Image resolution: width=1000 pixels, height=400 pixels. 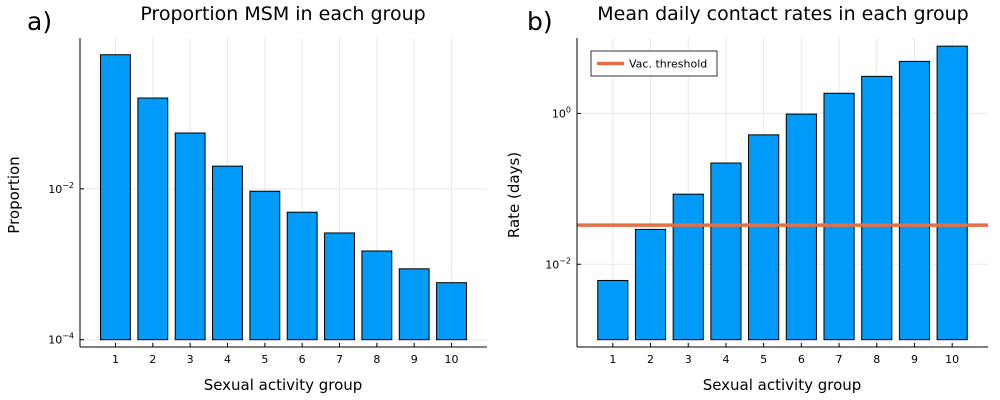 I want to click on y-tick-label: 10⁻⁴, so click(x=61, y=339).